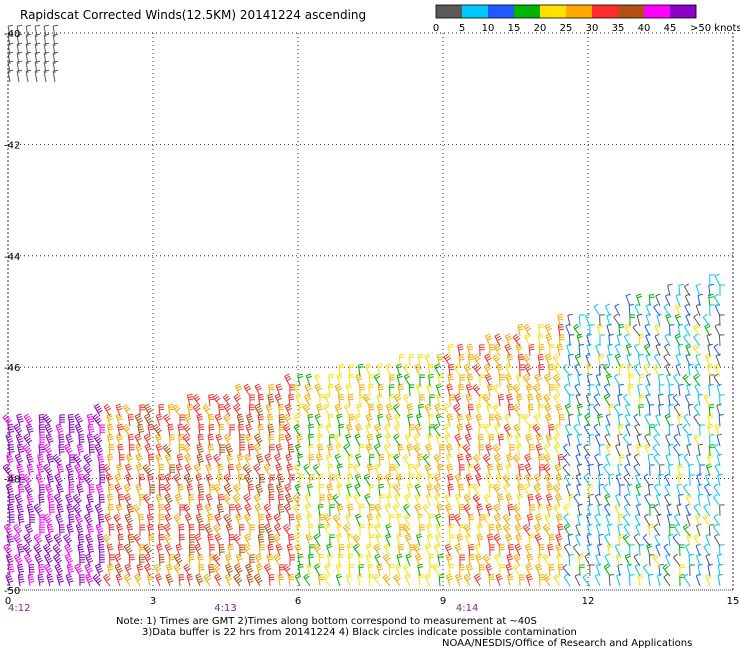 Image resolution: width=740 pixels, height=650 pixels. I want to click on x-tick-label: 3, so click(153, 601).